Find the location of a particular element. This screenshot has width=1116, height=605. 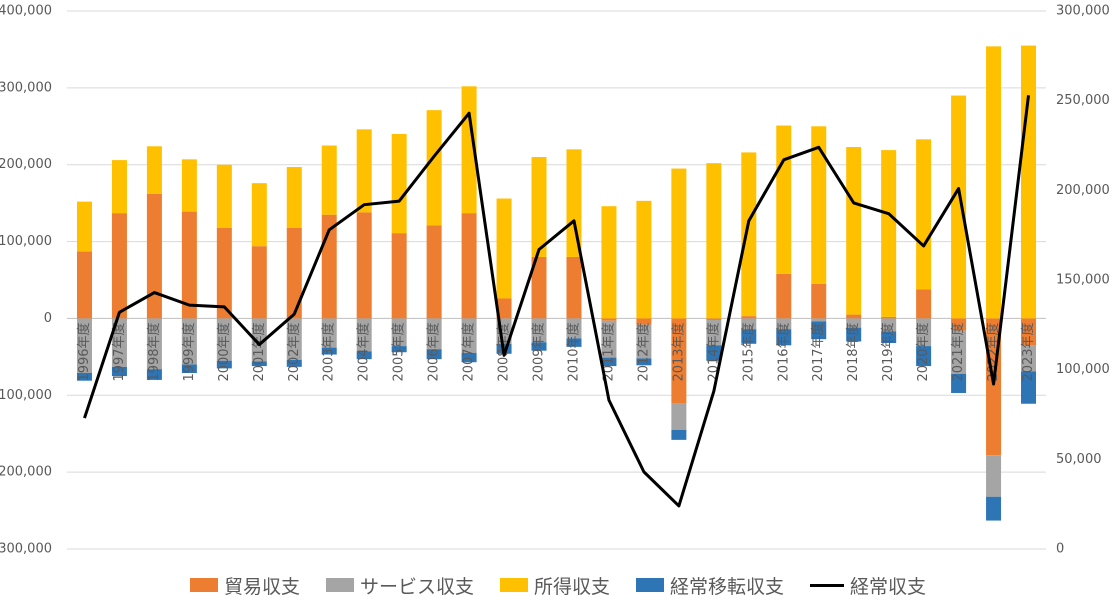

x-axis-label: 1997年度 is located at coordinates (119, 351).